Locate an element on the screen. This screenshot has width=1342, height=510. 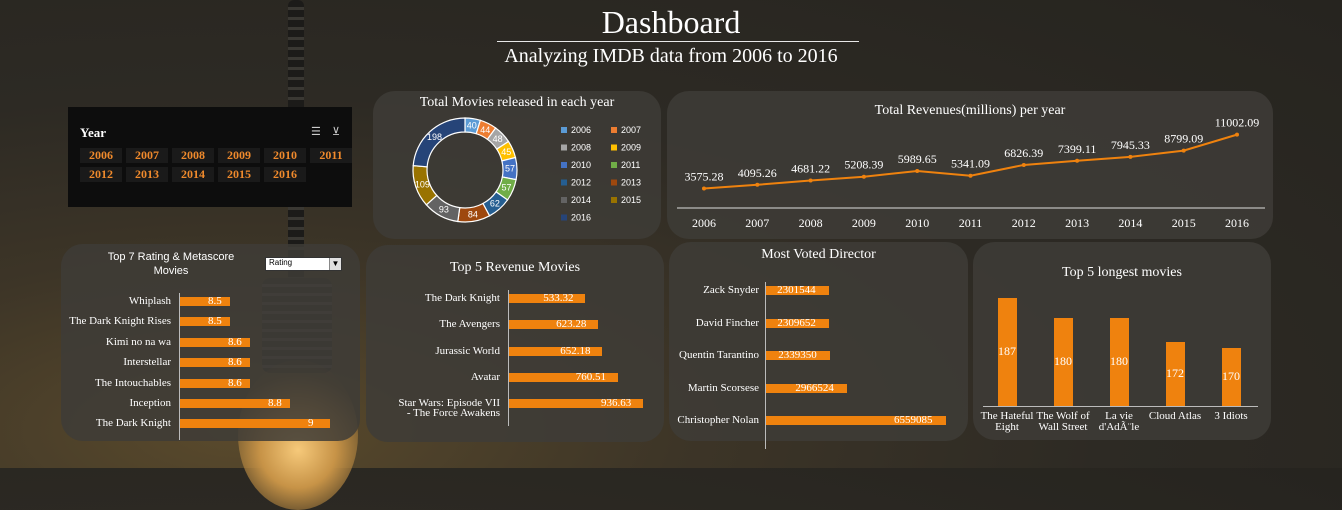
bar-value-label: 2339350 is located at coordinates (797, 355).